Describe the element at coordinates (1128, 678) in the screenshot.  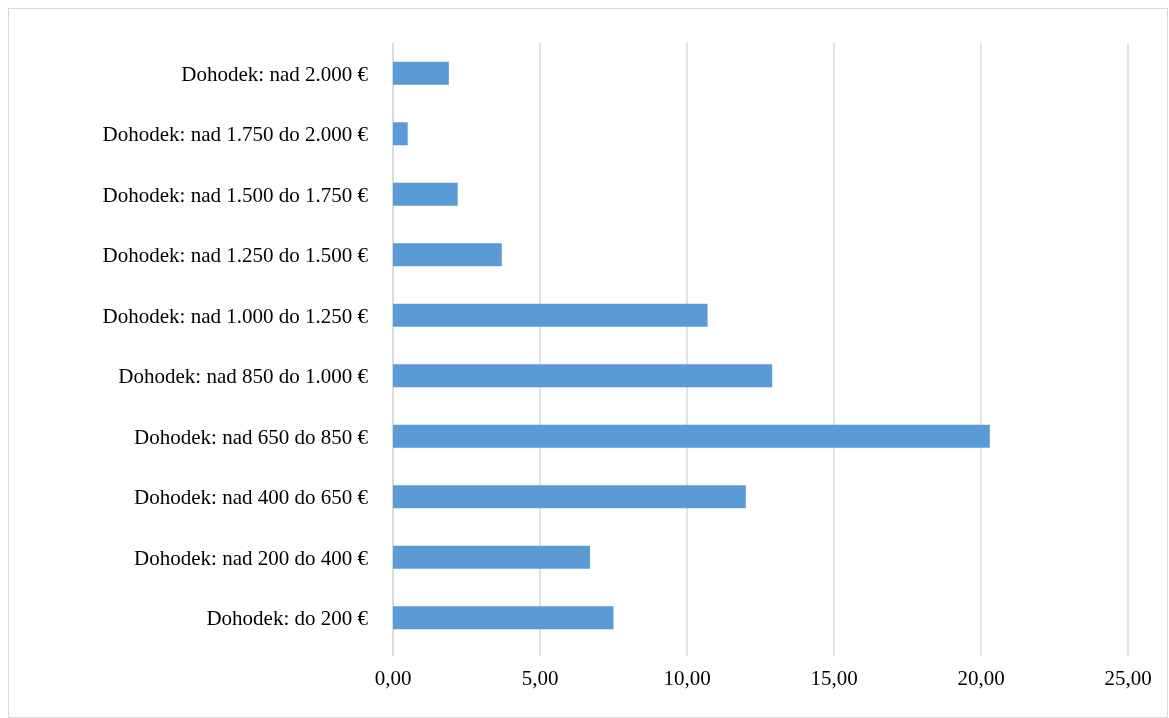
I see `x-tick-label: 25,00` at that location.